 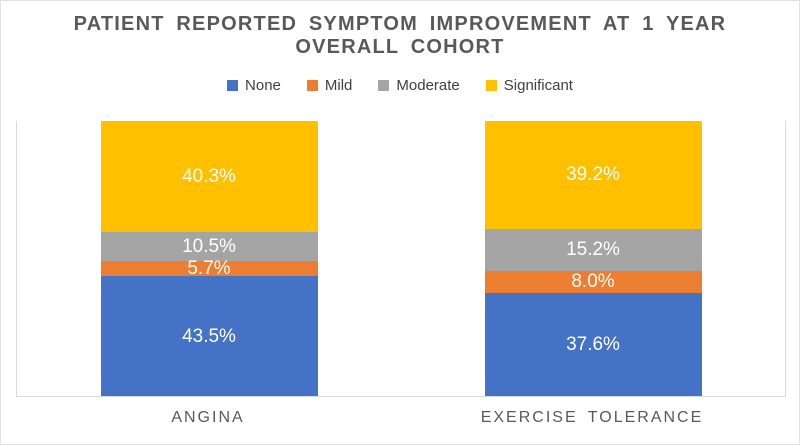 I want to click on segment-angina-moderate: 10.5%, so click(x=209, y=246).